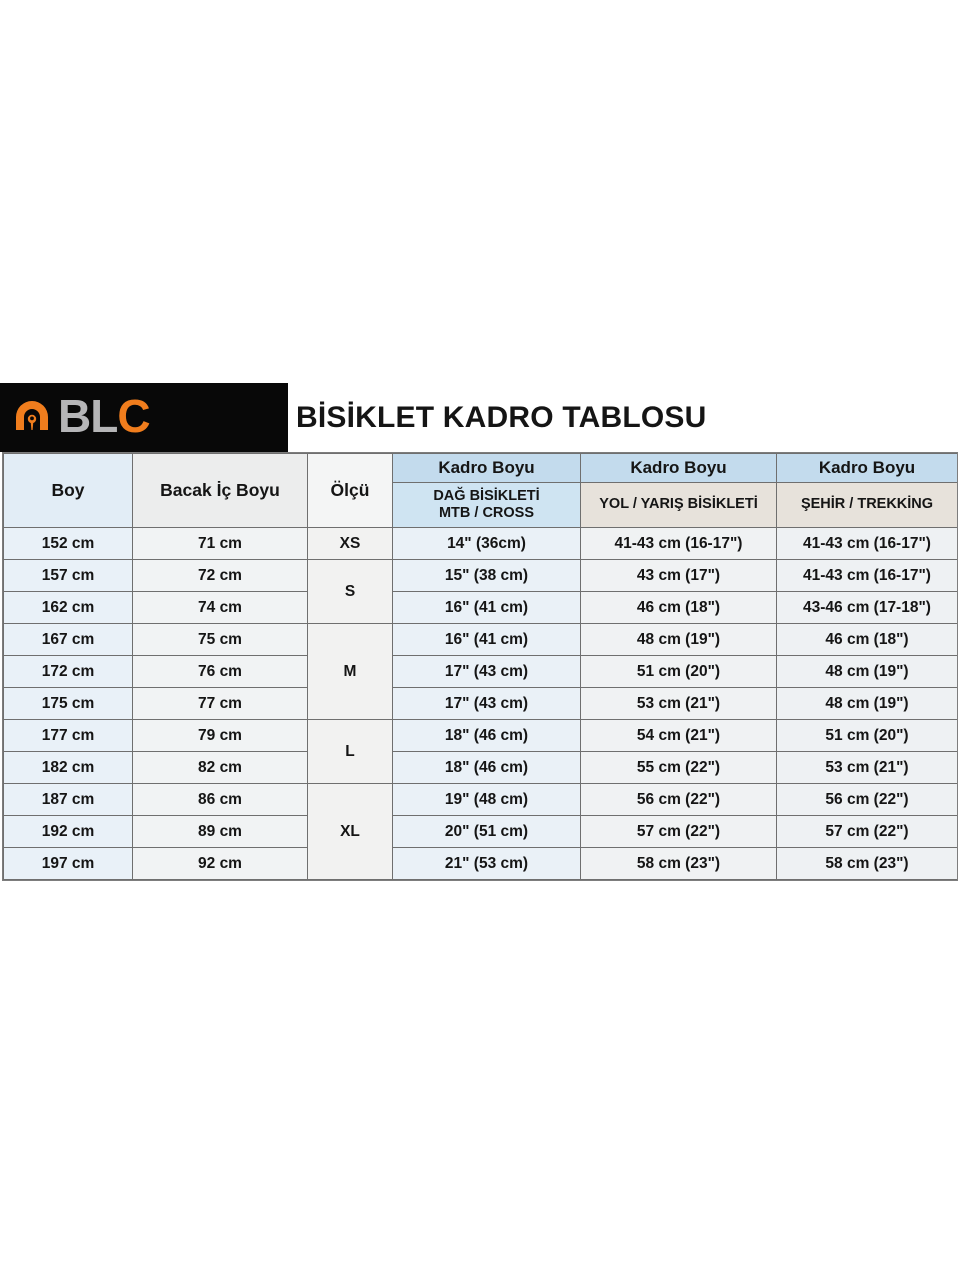  Describe the element at coordinates (678, 468) in the screenshot. I see `group-header-kadro-boyu-yol: Kadro Boyu` at that location.